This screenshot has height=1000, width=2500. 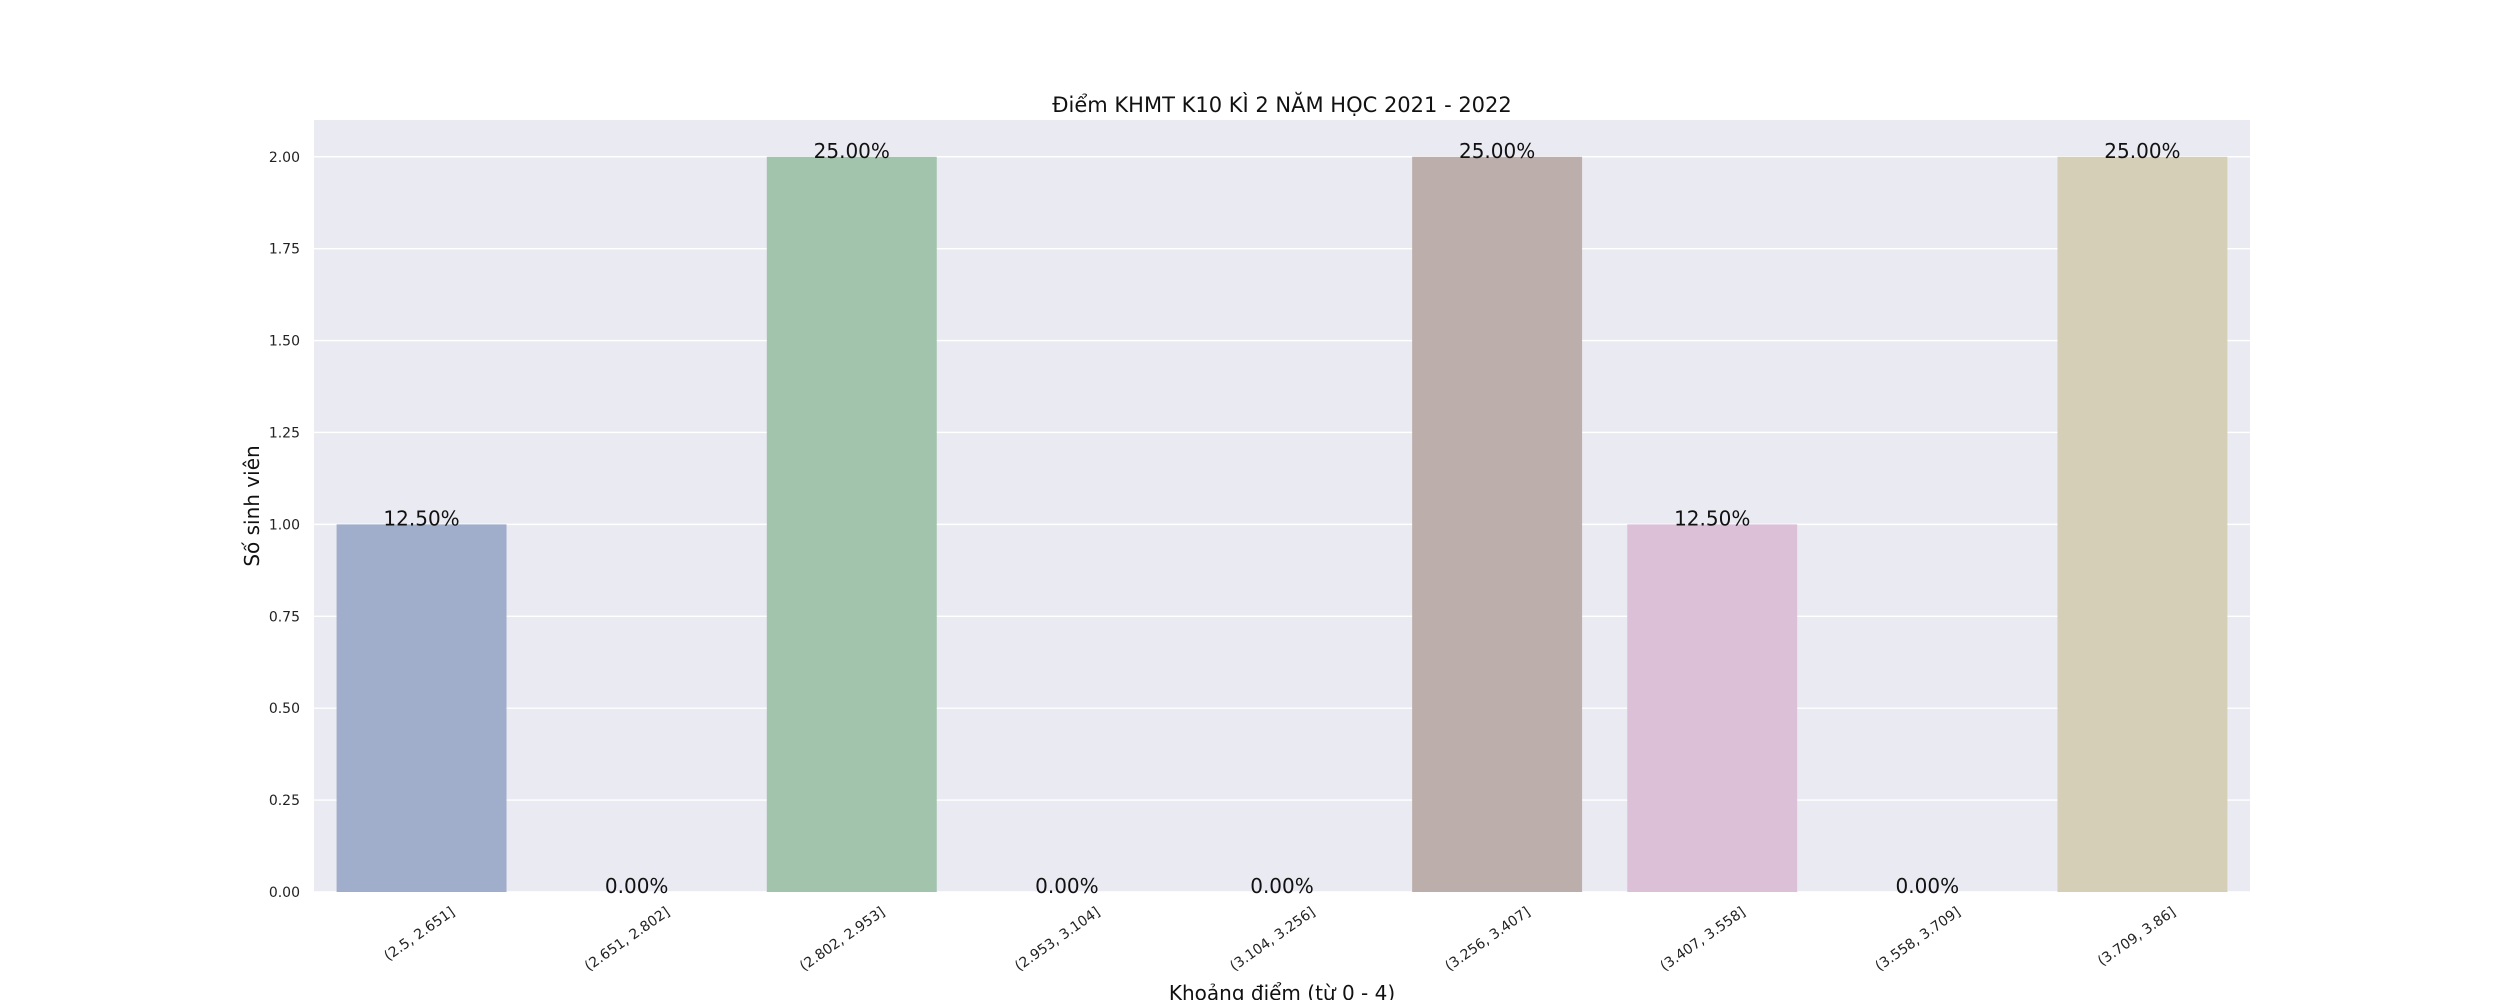 What do you see at coordinates (284, 342) in the screenshot?
I see `y-tick-label: 1.50` at bounding box center [284, 342].